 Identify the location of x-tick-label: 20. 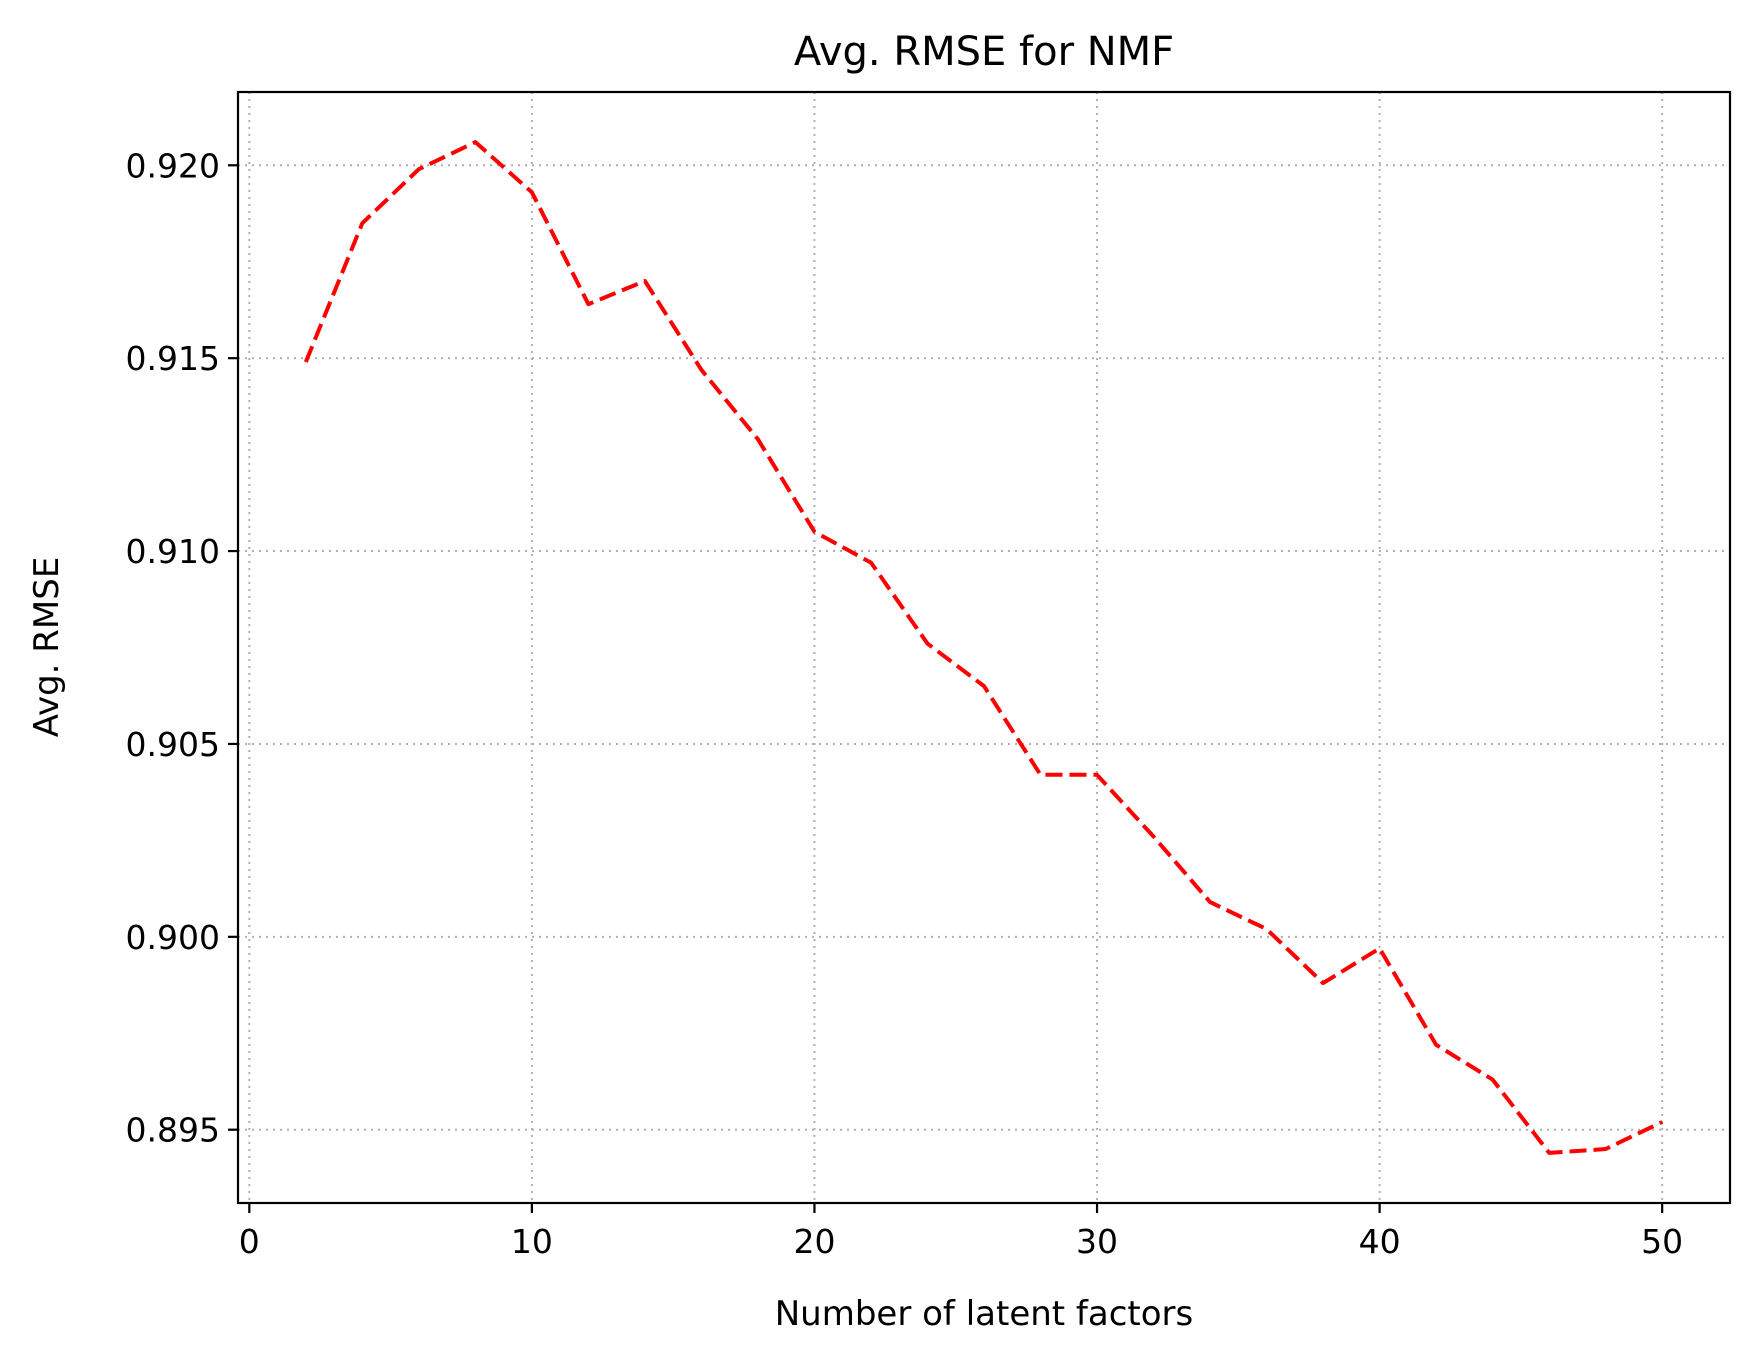
(814, 1241).